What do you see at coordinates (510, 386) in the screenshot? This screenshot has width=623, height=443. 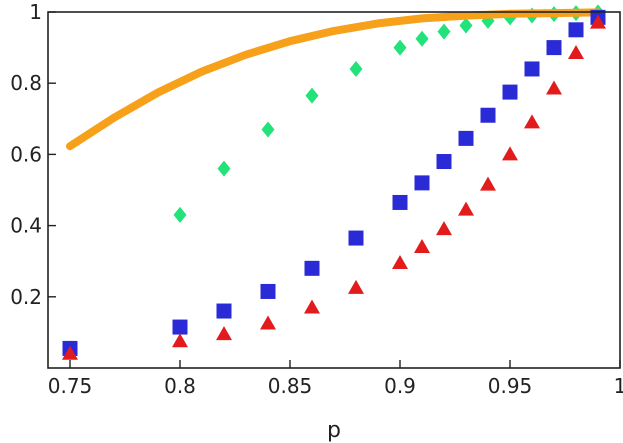 I see `x-tick-label: 0.95` at bounding box center [510, 386].